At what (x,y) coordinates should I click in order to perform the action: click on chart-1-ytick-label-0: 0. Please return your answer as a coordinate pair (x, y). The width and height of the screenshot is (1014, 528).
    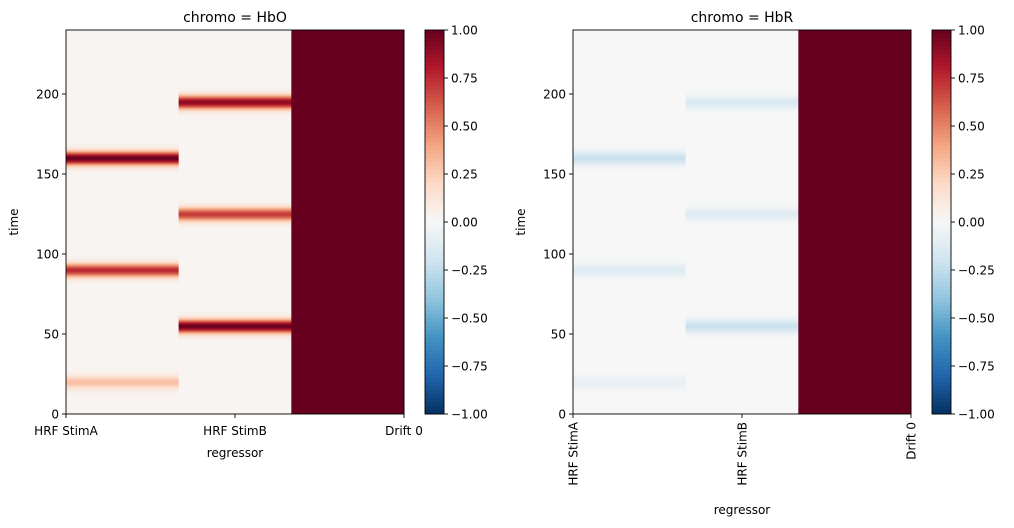
    Looking at the image, I should click on (55, 414).